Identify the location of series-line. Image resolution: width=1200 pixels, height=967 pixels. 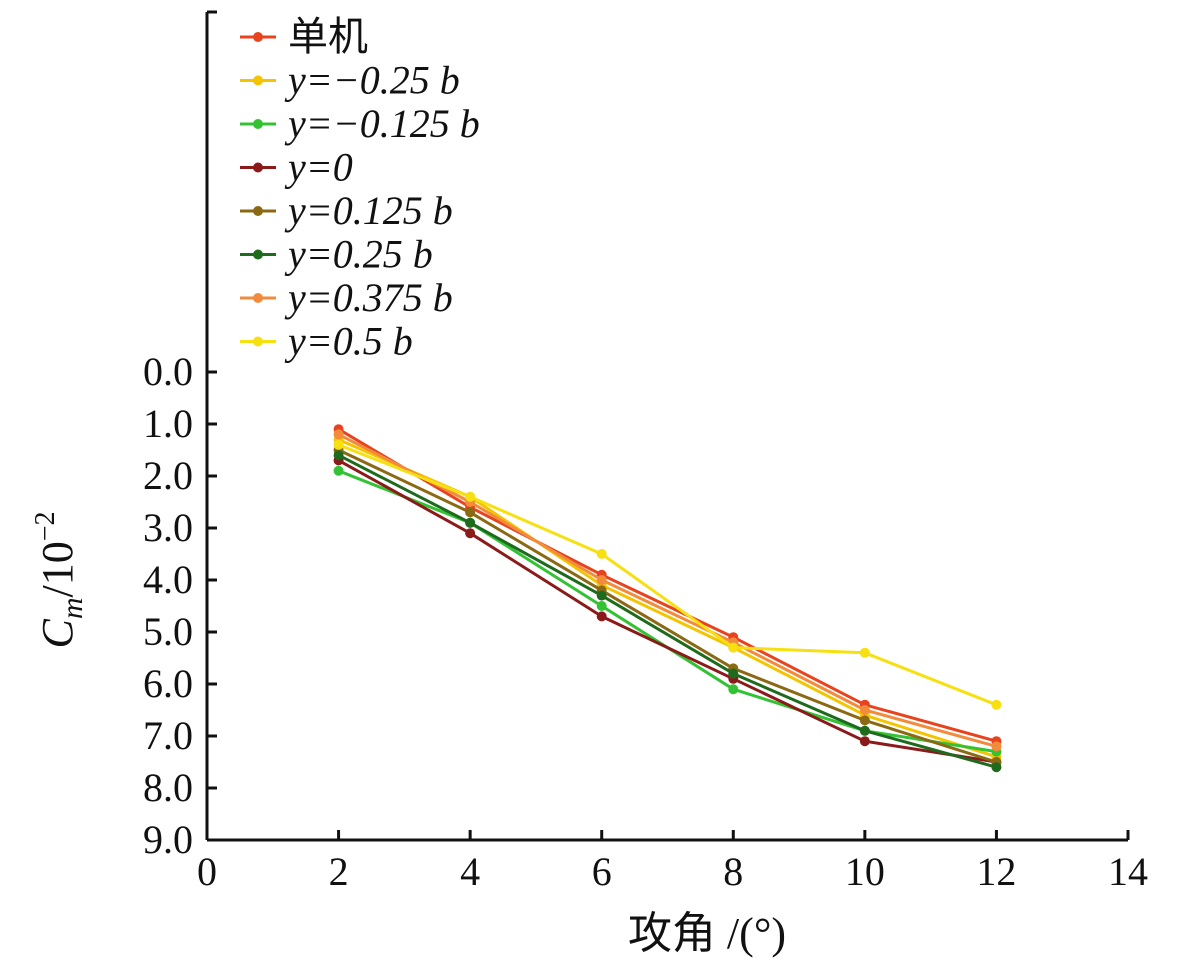
(667, 575).